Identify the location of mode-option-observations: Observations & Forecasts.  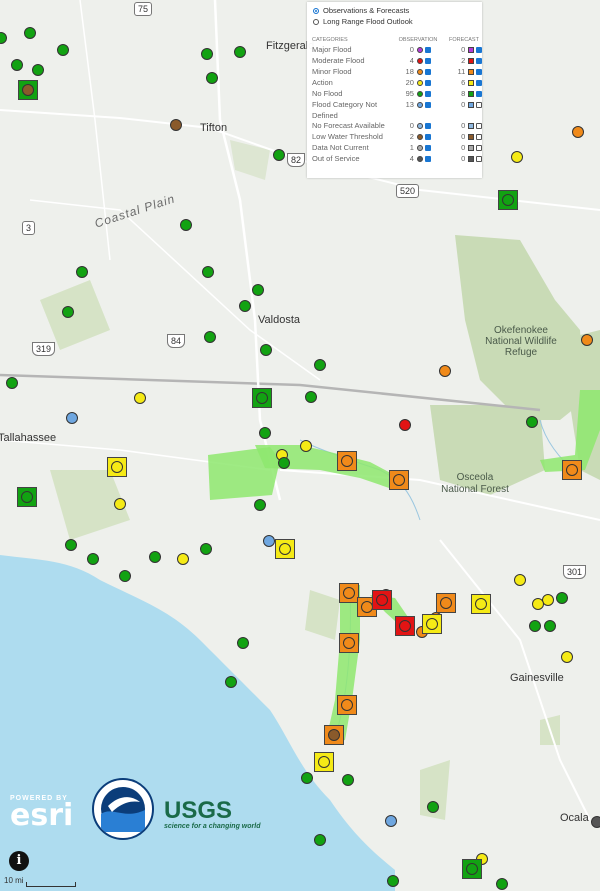
(394, 10).